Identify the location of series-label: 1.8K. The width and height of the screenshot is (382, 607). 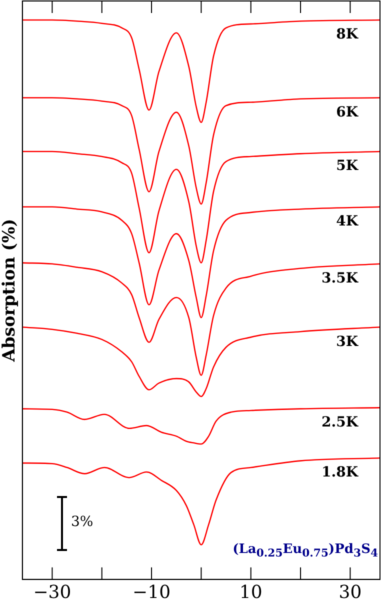
(340, 472).